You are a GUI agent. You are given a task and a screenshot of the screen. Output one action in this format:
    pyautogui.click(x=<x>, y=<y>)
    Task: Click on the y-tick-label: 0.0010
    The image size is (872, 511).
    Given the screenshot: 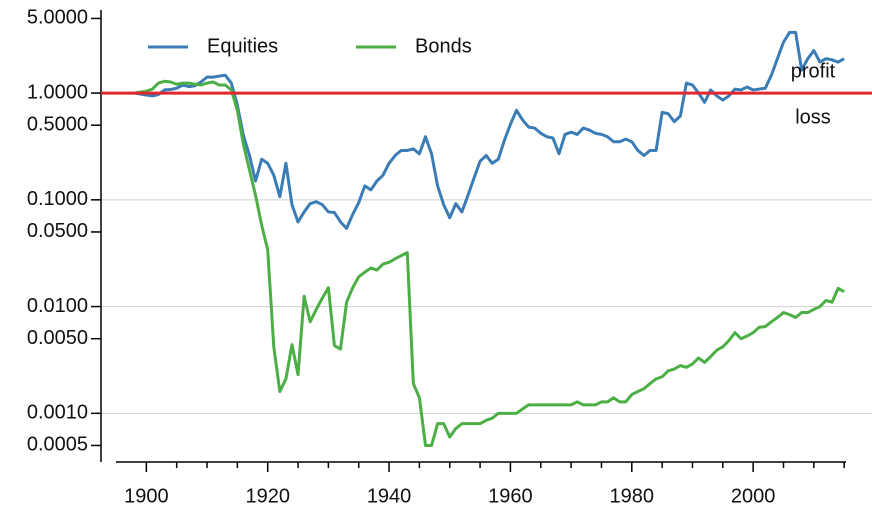 What is the action you would take?
    pyautogui.click(x=57, y=413)
    